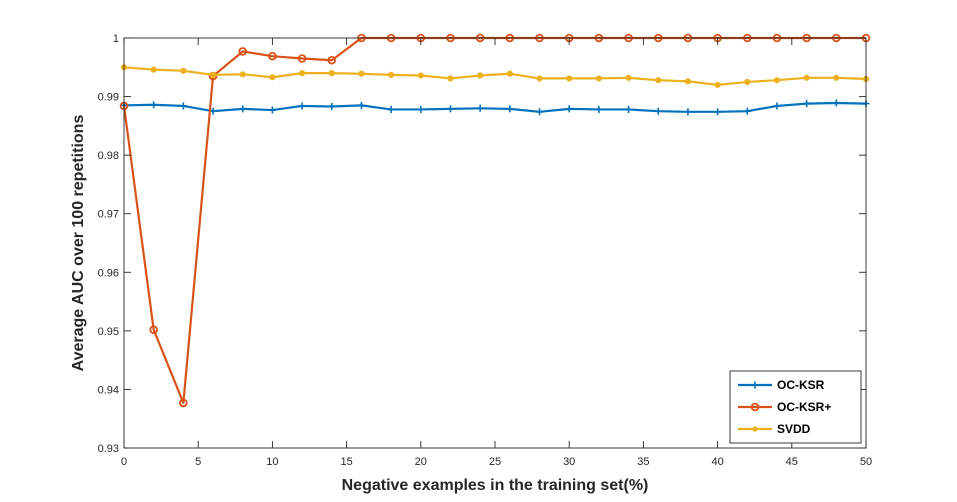  What do you see at coordinates (792, 462) in the screenshot?
I see `x-tick-label: 45` at bounding box center [792, 462].